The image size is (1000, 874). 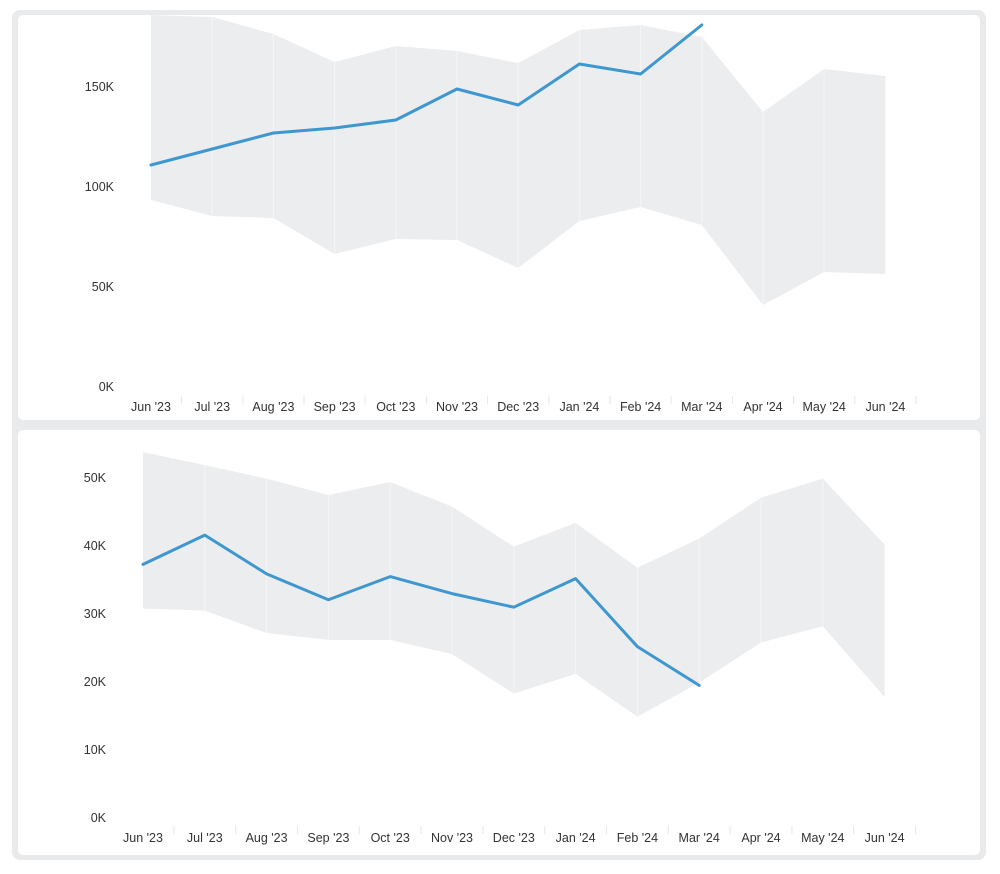 What do you see at coordinates (95, 546) in the screenshot?
I see `y-tick-label: 40K` at bounding box center [95, 546].